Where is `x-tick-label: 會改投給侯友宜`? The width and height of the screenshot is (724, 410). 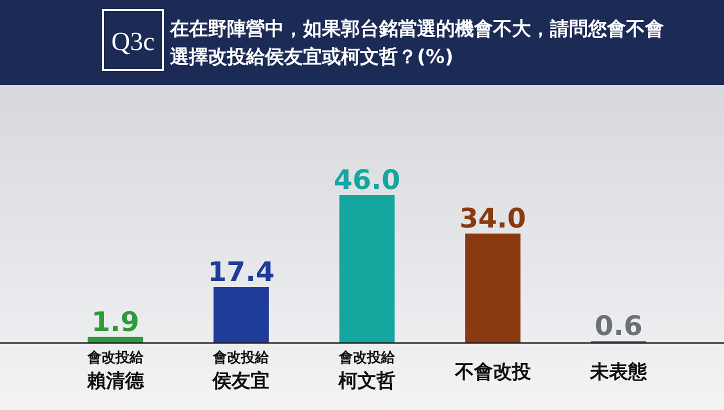
x-tick-label: 會改投給侯友宜 is located at coordinates (241, 371).